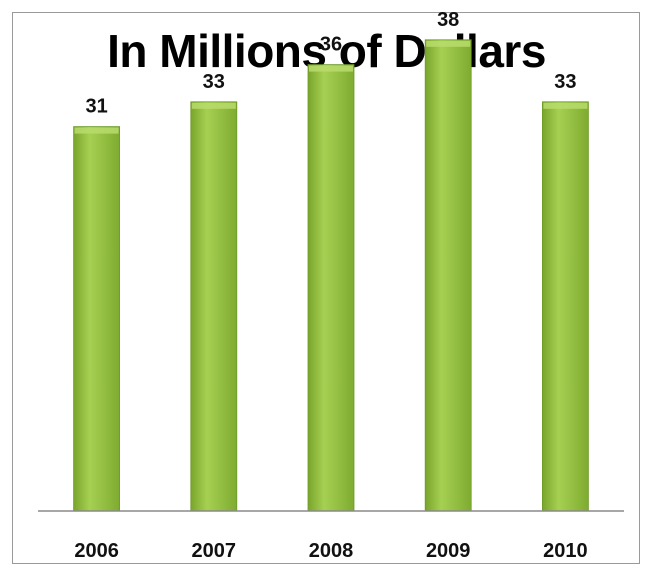 Image resolution: width=653 pixels, height=574 pixels. I want to click on data-label-2010: 33, so click(565, 82).